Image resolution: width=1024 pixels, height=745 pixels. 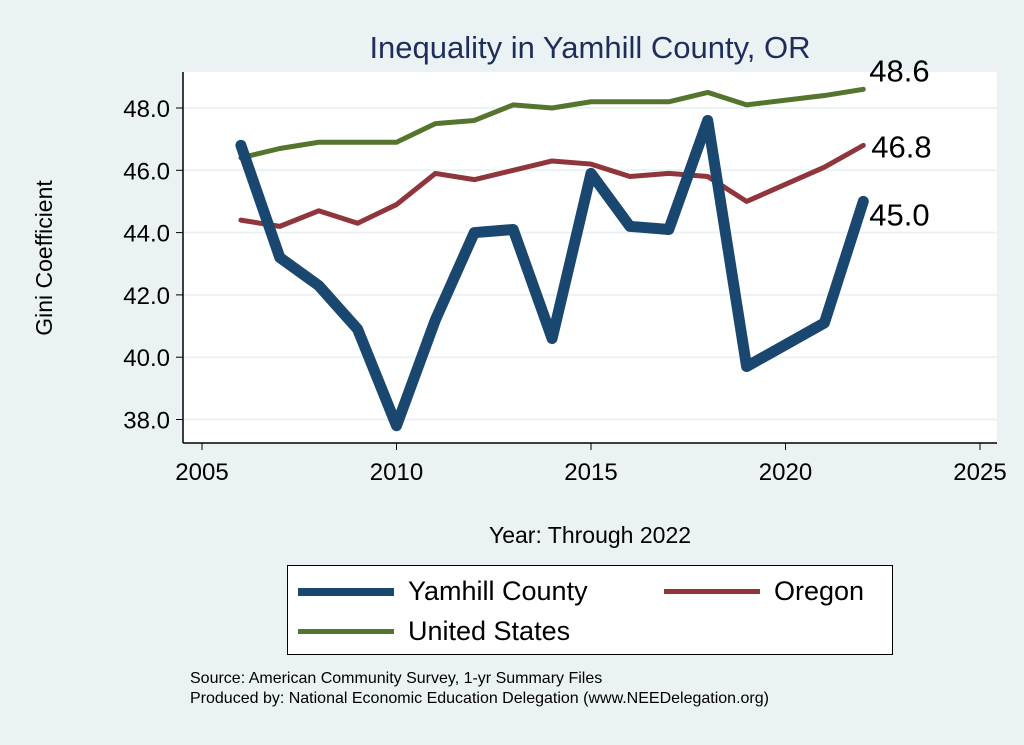 What do you see at coordinates (146, 234) in the screenshot?
I see `y-tick-label: 44.0` at bounding box center [146, 234].